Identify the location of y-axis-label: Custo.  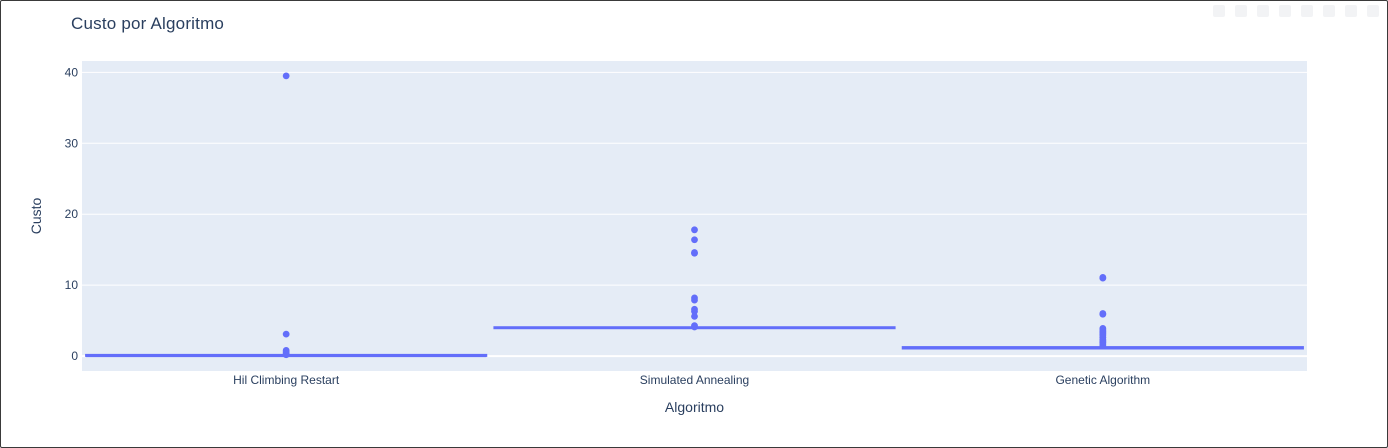
(36, 216).